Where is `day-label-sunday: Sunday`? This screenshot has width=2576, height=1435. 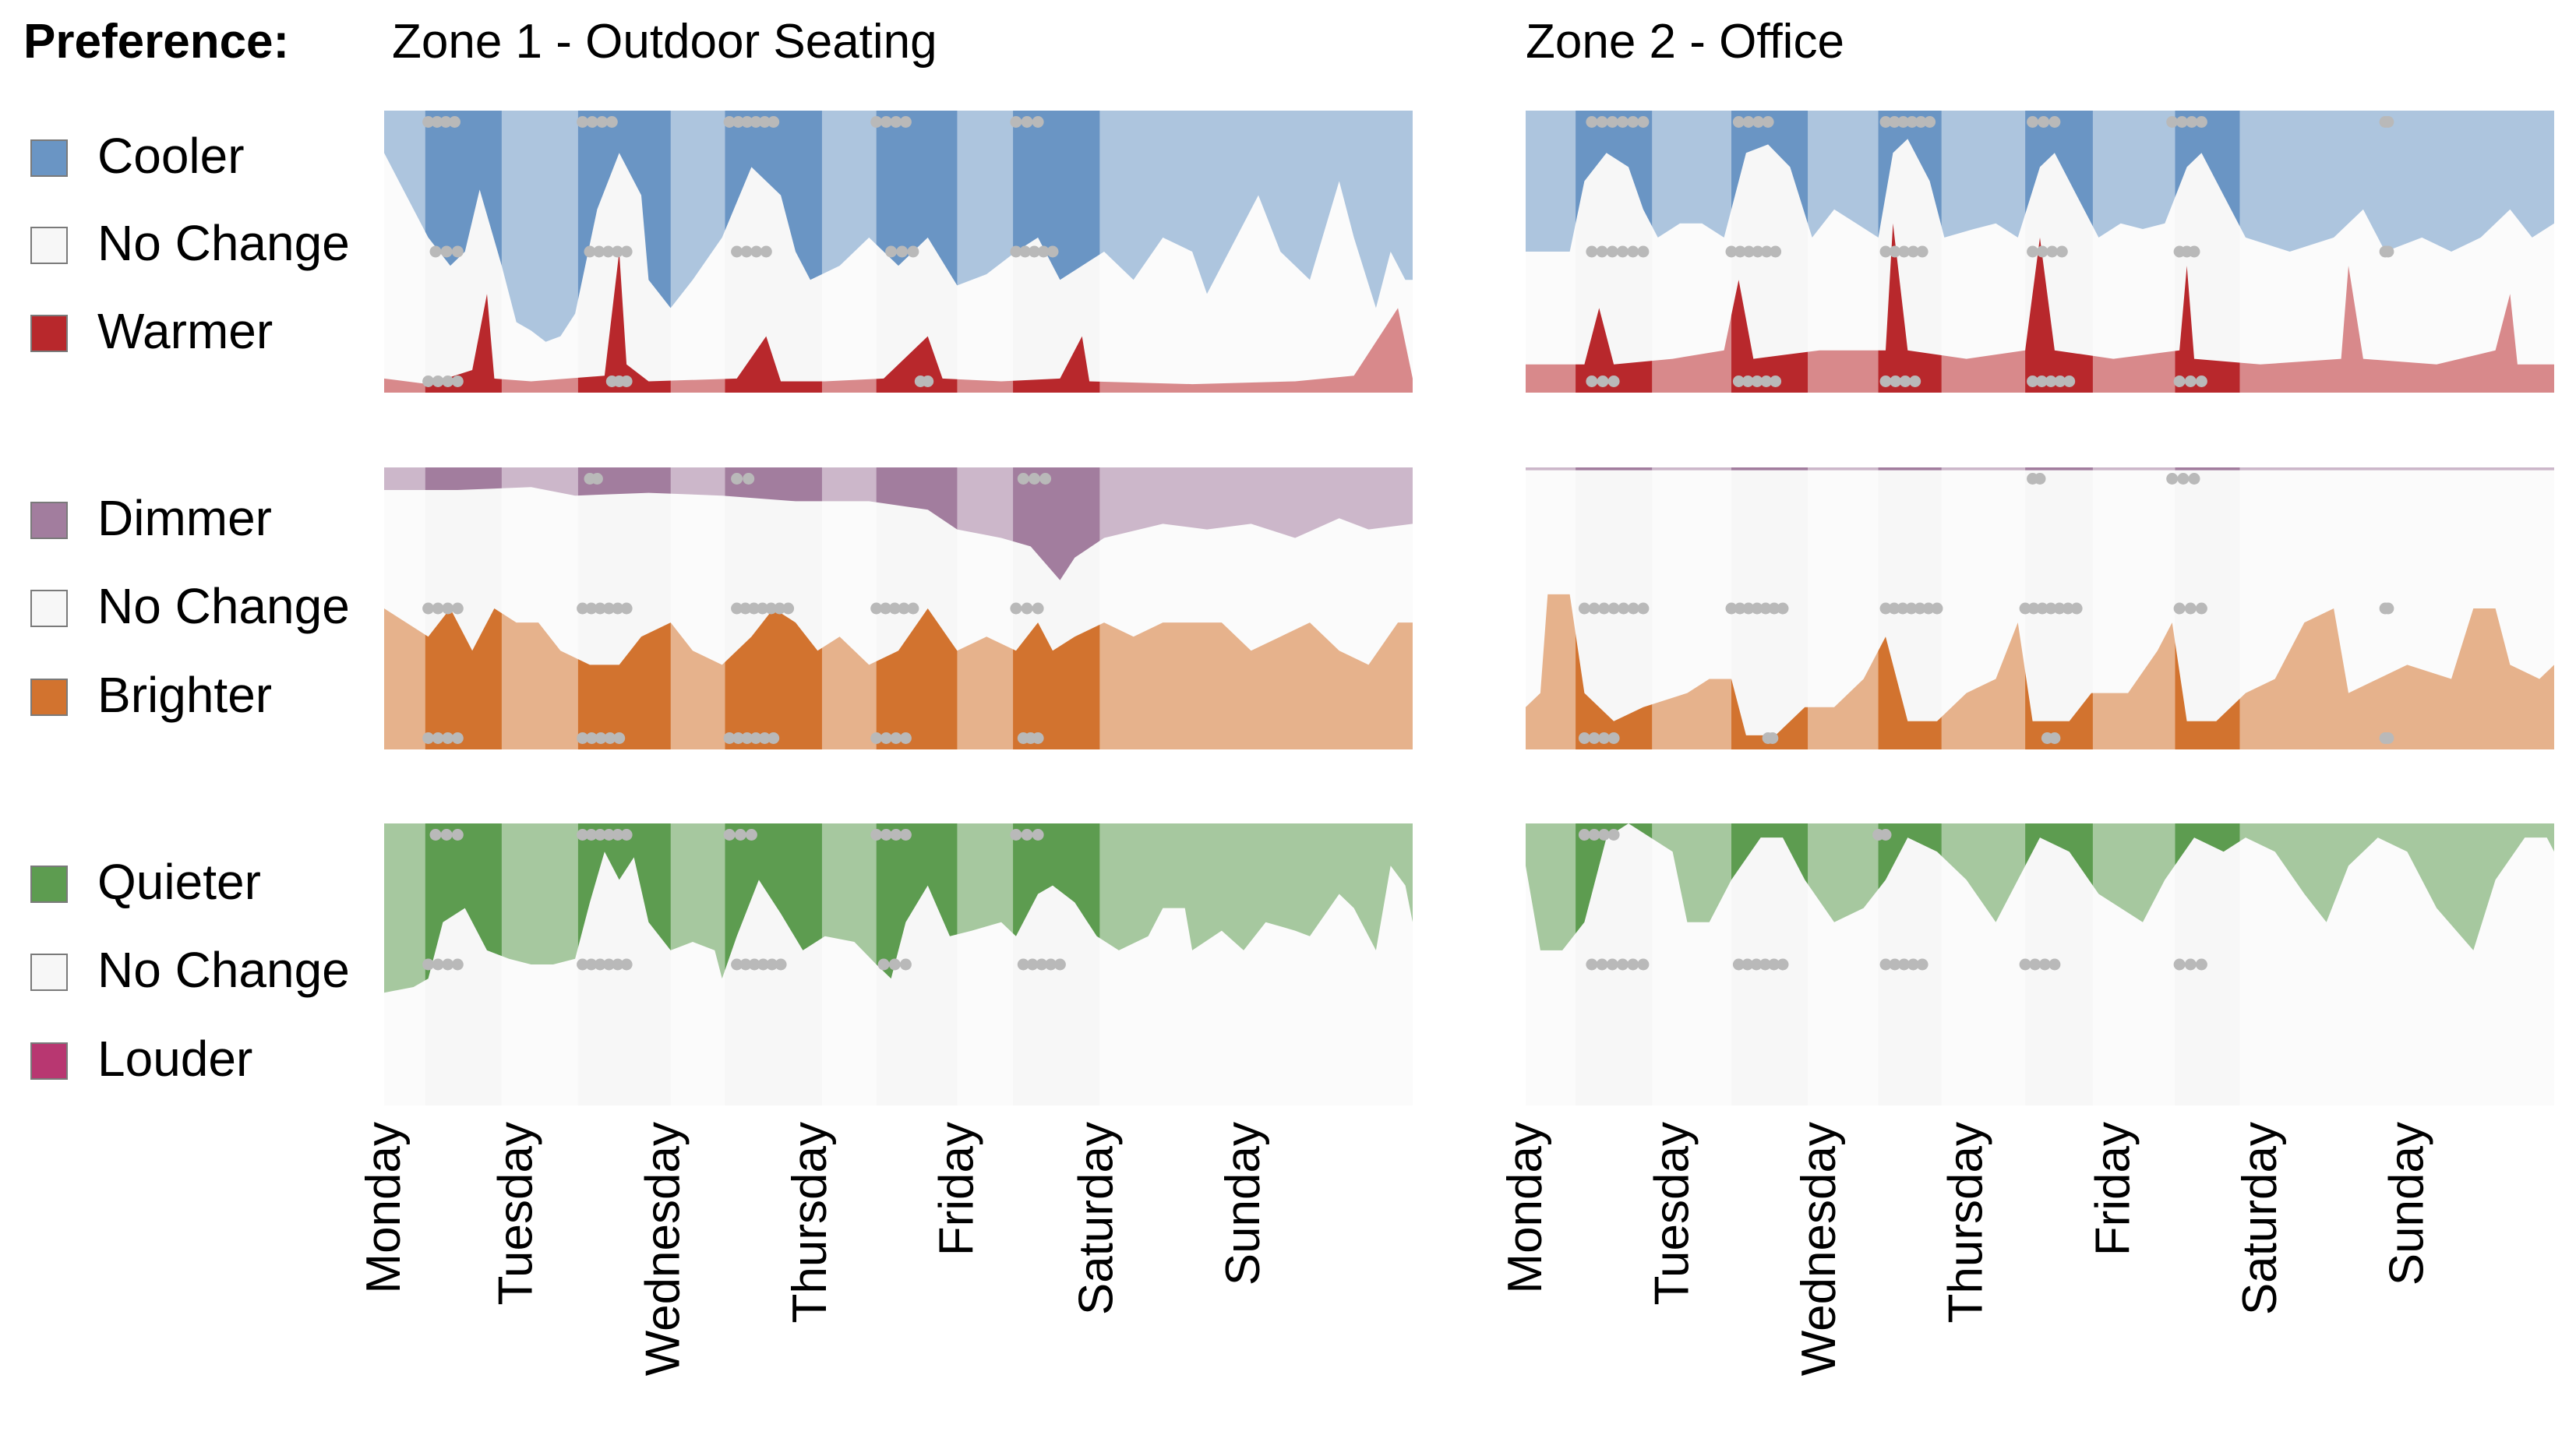 day-label-sunday: Sunday is located at coordinates (1243, 1203).